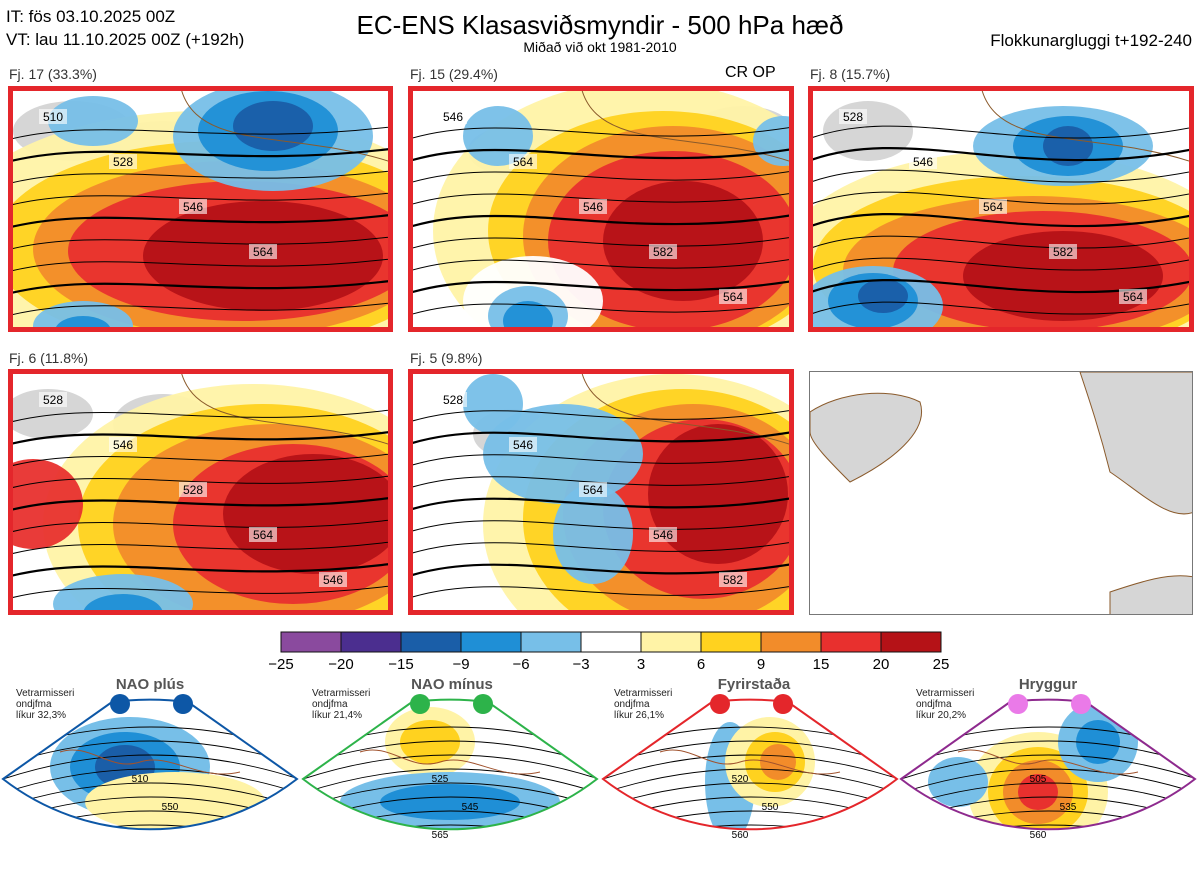  I want to click on colorbar-tick: −15, so click(400, 664).